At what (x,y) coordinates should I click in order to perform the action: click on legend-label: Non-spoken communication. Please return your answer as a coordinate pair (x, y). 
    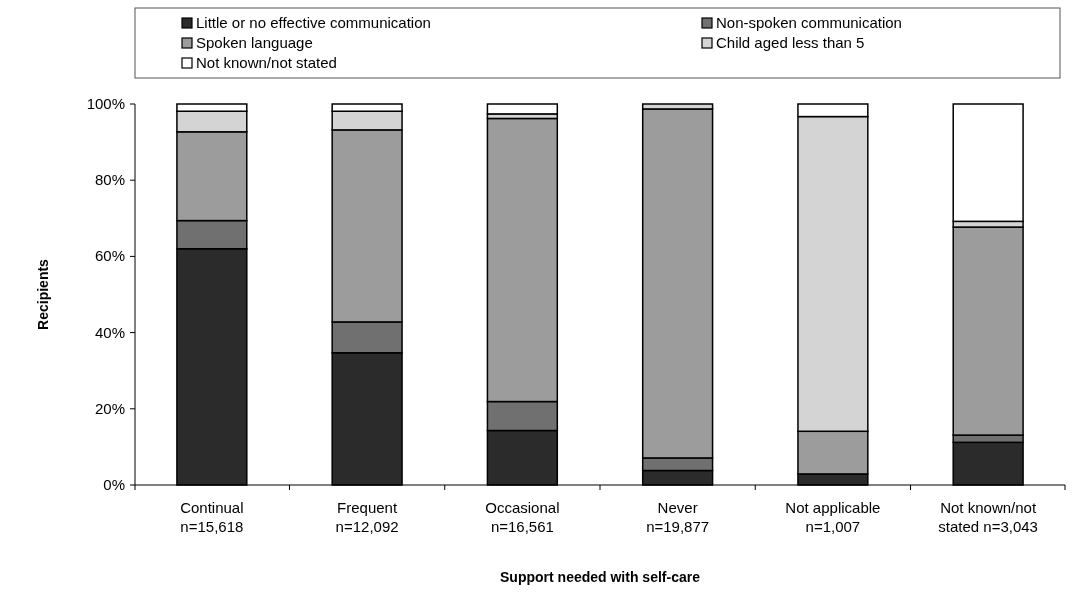
    Looking at the image, I should click on (809, 22).